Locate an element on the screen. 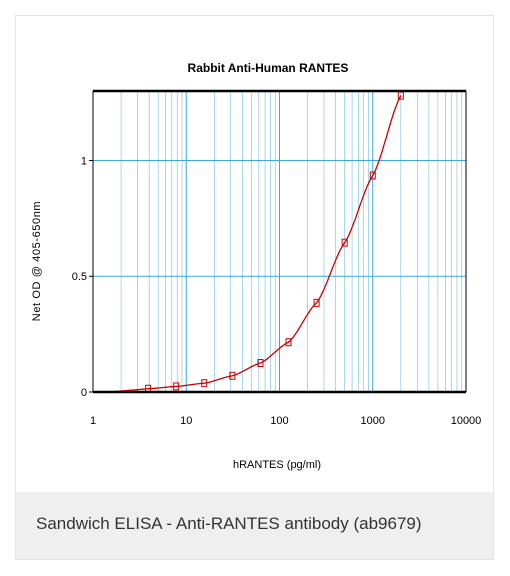 This screenshot has width=510, height=576. x-tick-label: 1 is located at coordinates (93, 421).